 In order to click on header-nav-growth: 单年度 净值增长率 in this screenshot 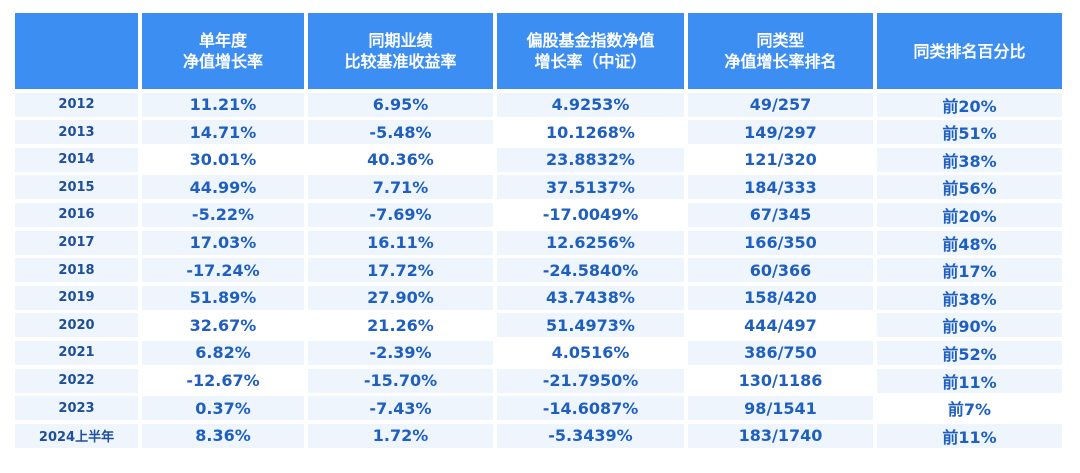, I will do `click(223, 51)`.